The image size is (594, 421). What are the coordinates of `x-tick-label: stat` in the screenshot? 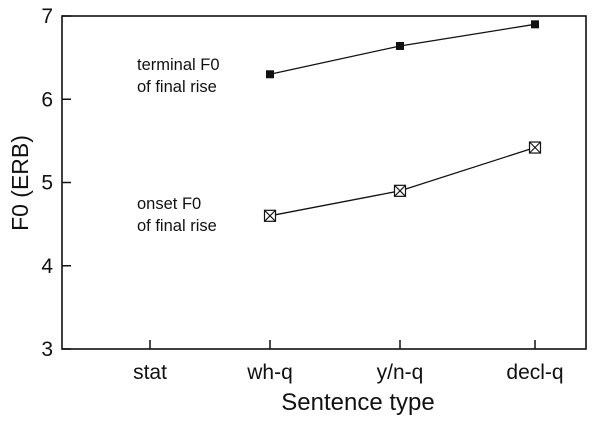 It's located at (150, 372).